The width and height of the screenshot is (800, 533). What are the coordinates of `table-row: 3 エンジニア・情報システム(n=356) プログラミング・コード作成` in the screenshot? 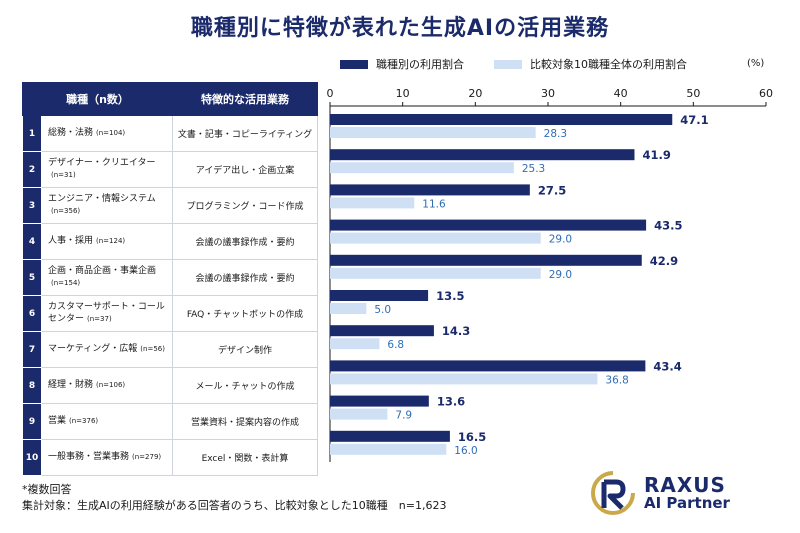 It's located at (170, 205).